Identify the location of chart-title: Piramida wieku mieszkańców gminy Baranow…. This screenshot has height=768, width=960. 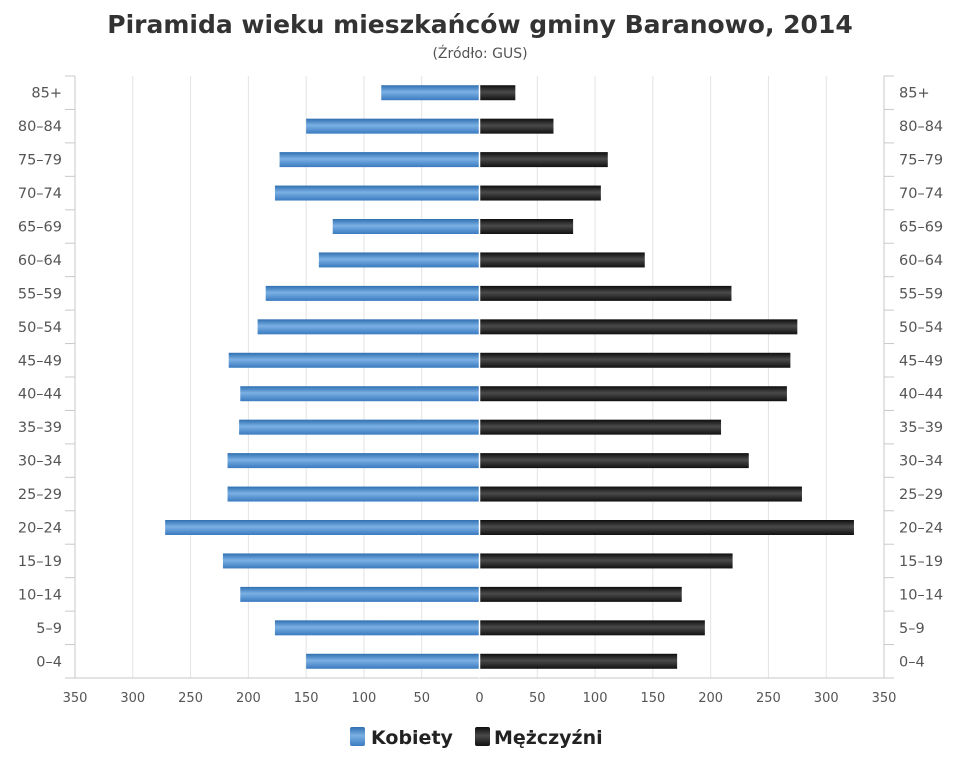
(479, 24).